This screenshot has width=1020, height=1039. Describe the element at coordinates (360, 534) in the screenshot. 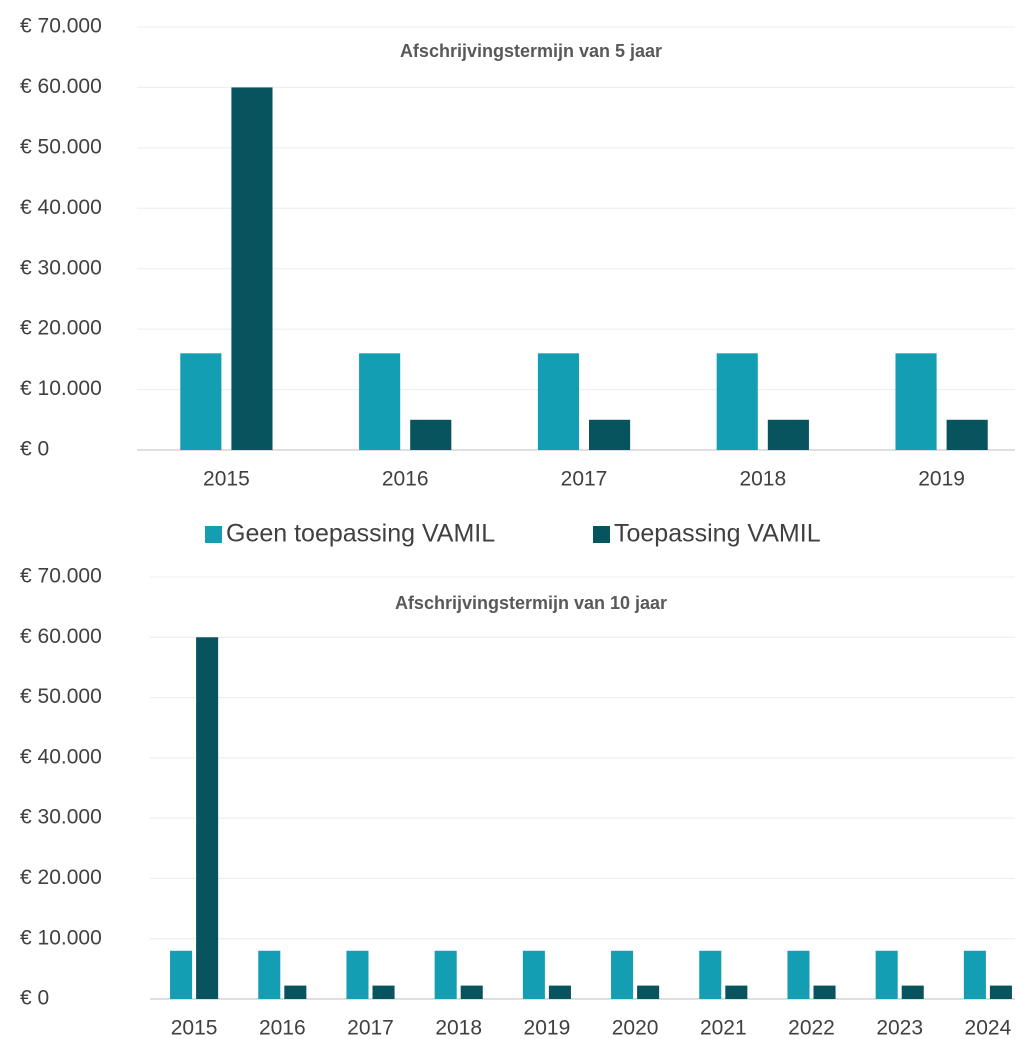

I see `legend-label: Geen toepassing VAMIL` at that location.